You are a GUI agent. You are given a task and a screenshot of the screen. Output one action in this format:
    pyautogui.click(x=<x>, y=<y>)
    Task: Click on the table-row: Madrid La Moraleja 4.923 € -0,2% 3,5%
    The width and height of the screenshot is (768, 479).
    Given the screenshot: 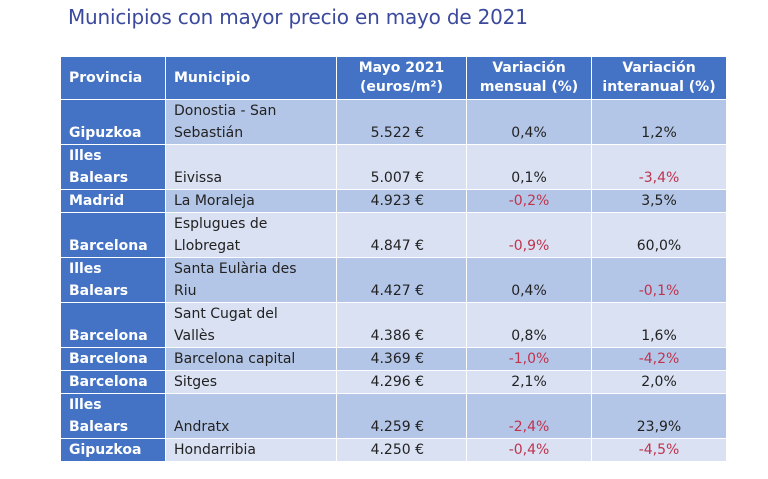 What is the action you would take?
    pyautogui.click(x=393, y=200)
    